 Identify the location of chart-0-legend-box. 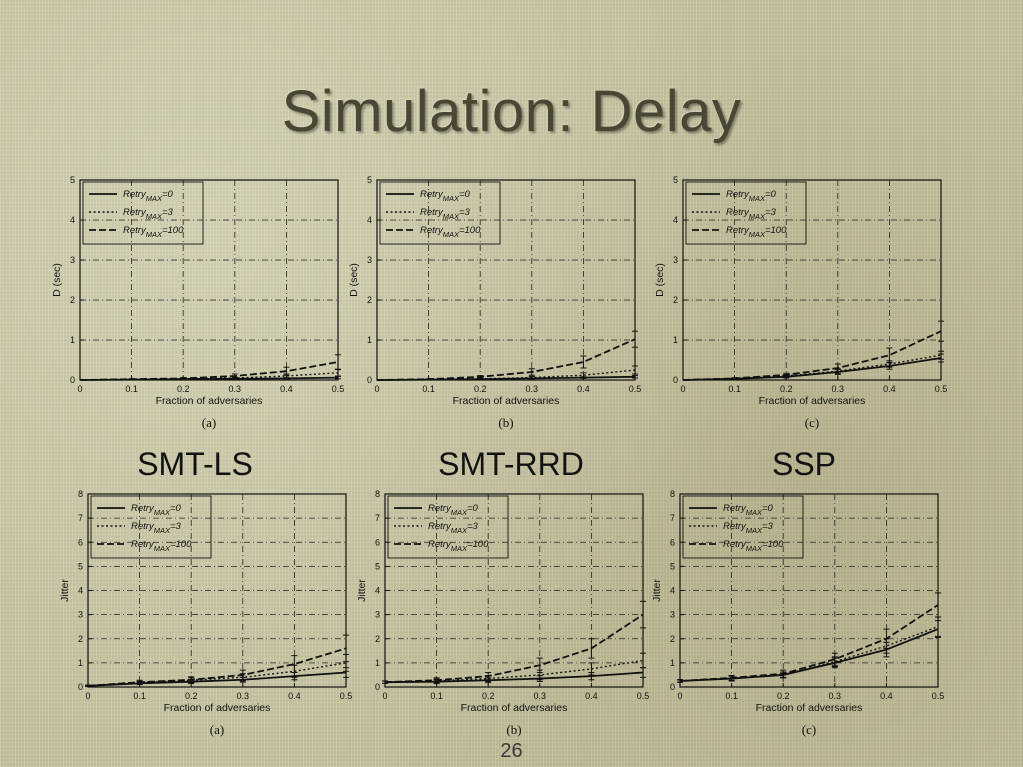
(143, 213).